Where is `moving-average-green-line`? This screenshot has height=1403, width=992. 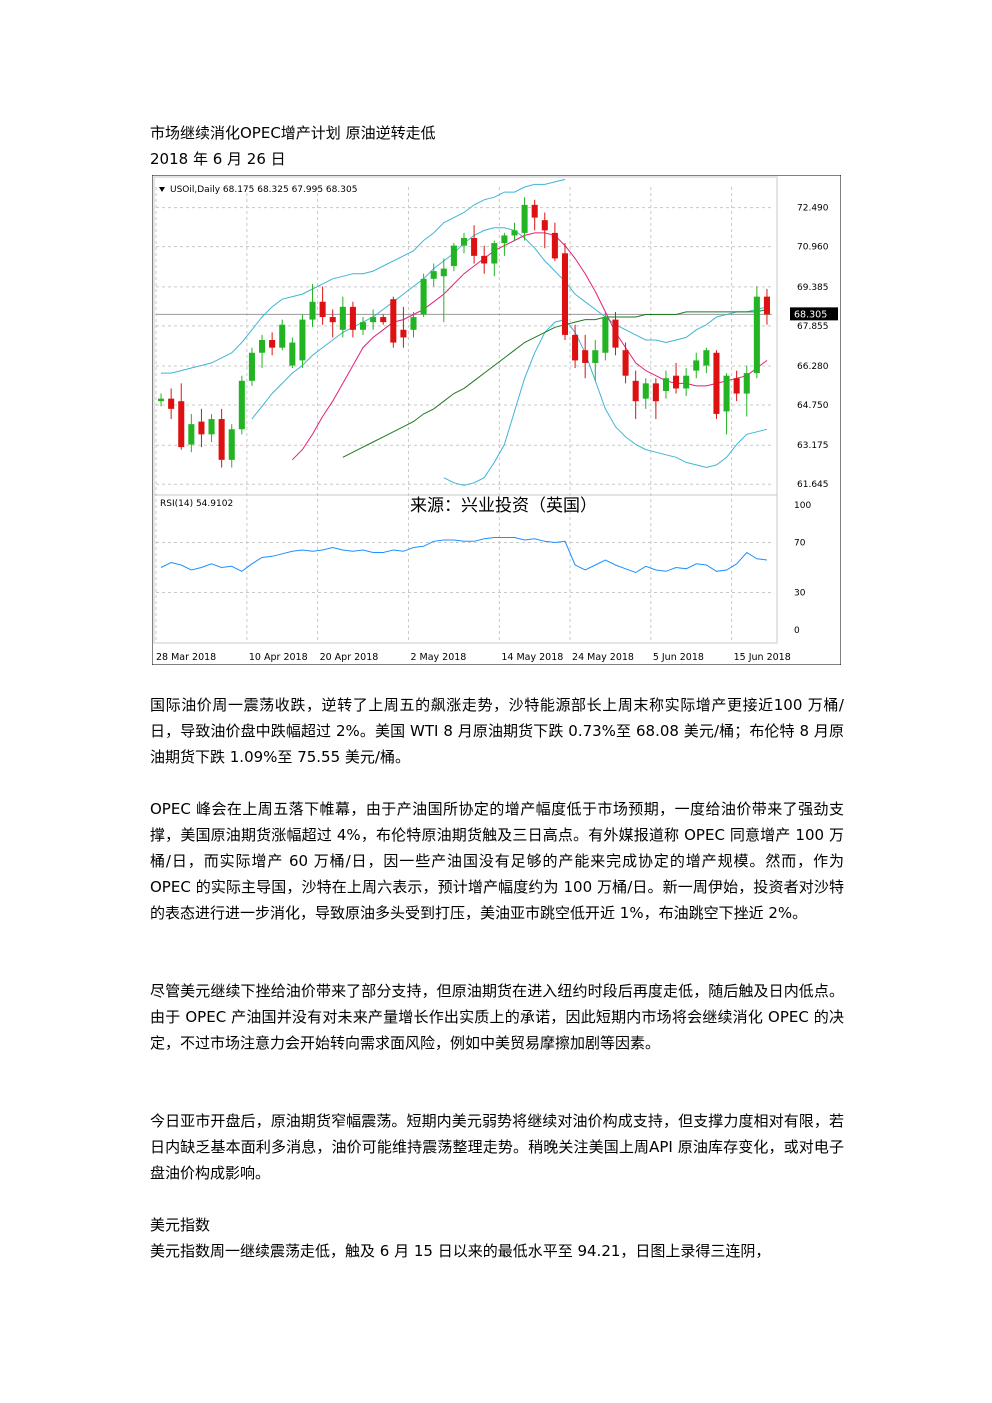 moving-average-green-line is located at coordinates (555, 383).